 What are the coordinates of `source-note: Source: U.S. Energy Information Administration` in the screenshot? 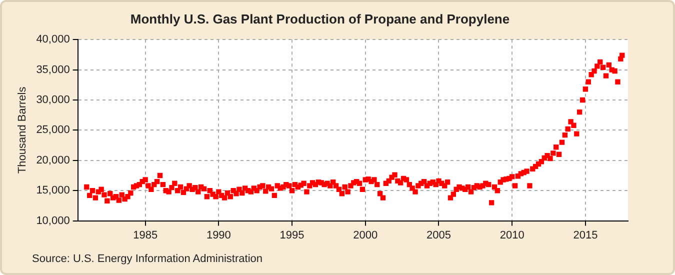 It's located at (147, 259).